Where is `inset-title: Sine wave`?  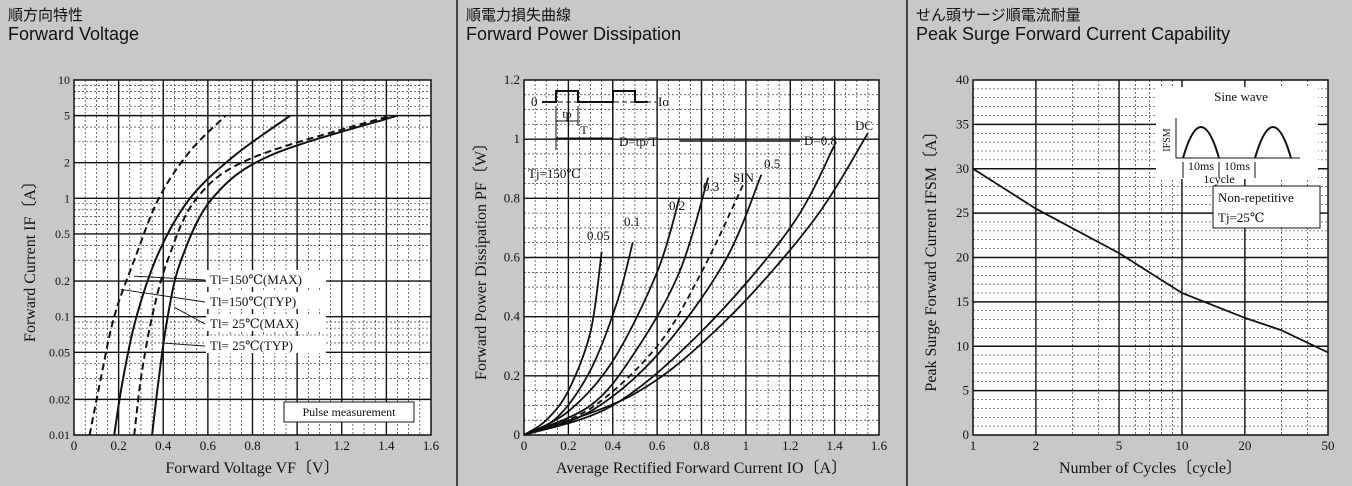
inset-title: Sine wave is located at coordinates (1241, 96).